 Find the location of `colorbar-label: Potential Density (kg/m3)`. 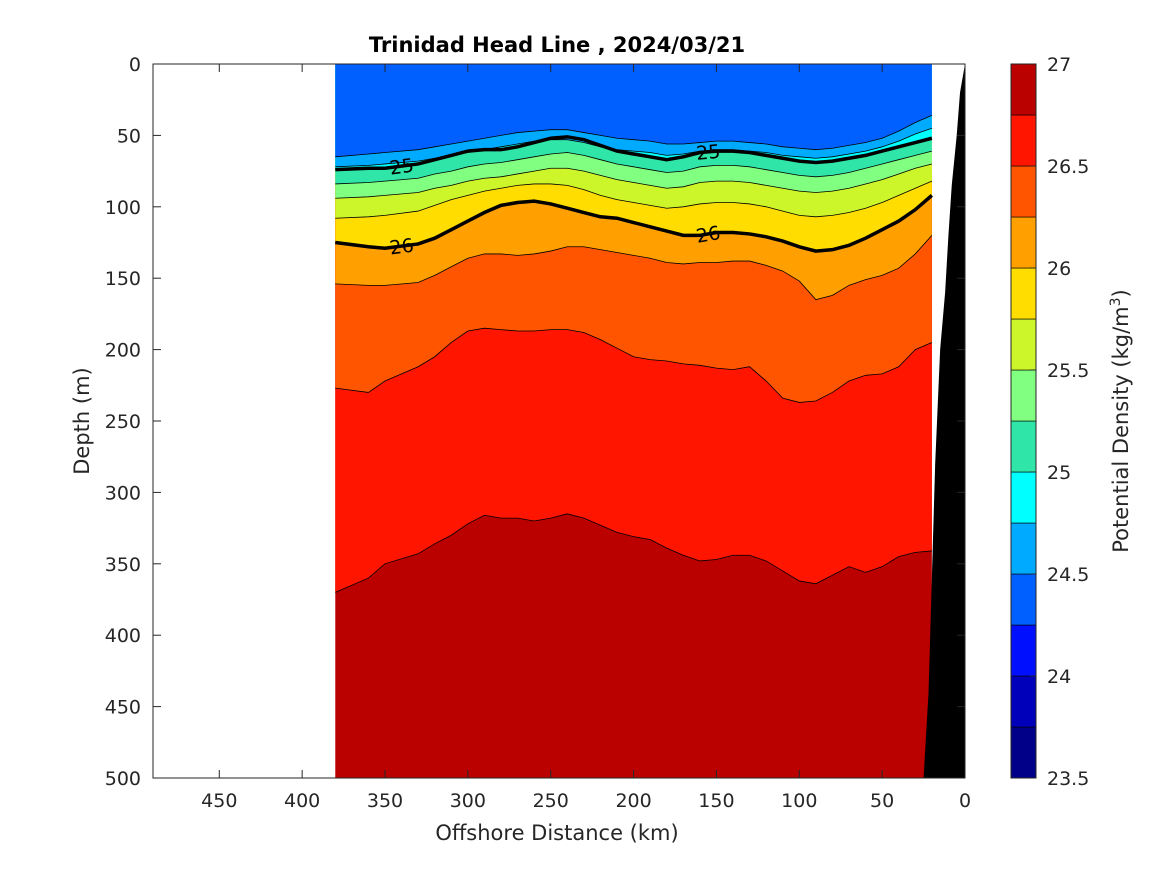

colorbar-label: Potential Density (kg/m3) is located at coordinates (1120, 421).